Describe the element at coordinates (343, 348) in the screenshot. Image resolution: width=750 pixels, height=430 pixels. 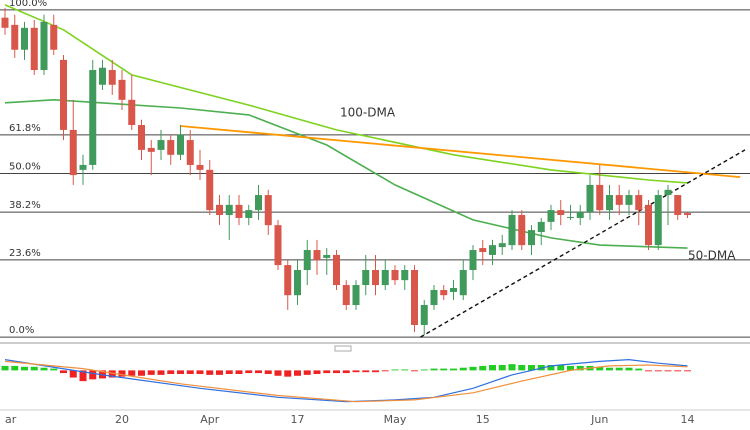
I see `panel-handle` at that location.